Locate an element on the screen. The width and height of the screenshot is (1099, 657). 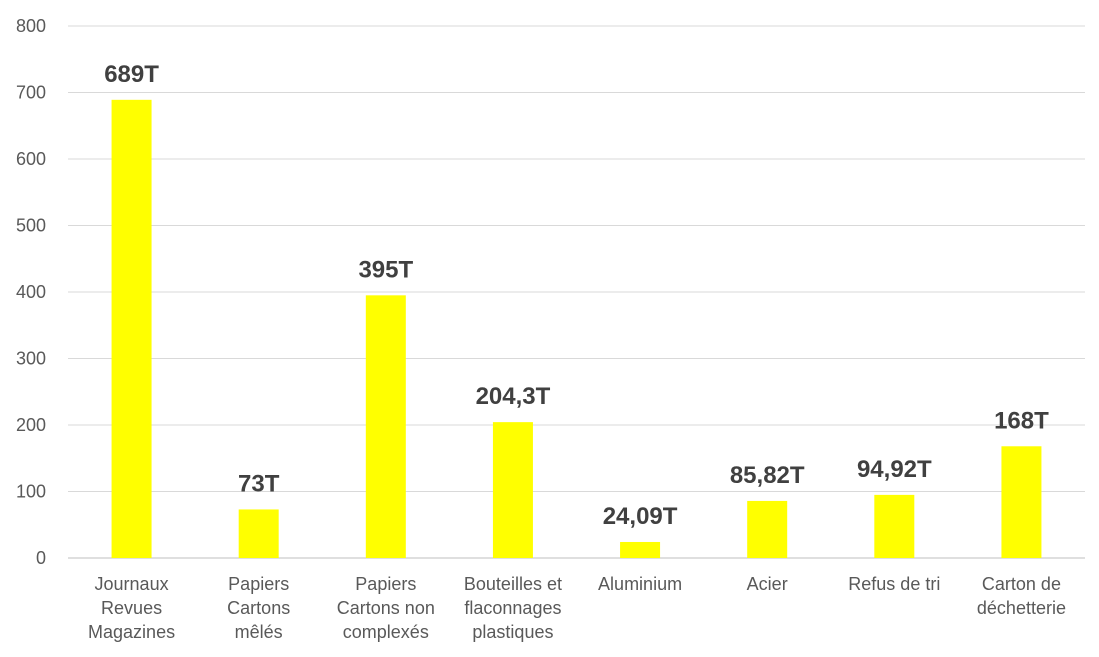
category-label-line: Aluminium is located at coordinates (640, 584).